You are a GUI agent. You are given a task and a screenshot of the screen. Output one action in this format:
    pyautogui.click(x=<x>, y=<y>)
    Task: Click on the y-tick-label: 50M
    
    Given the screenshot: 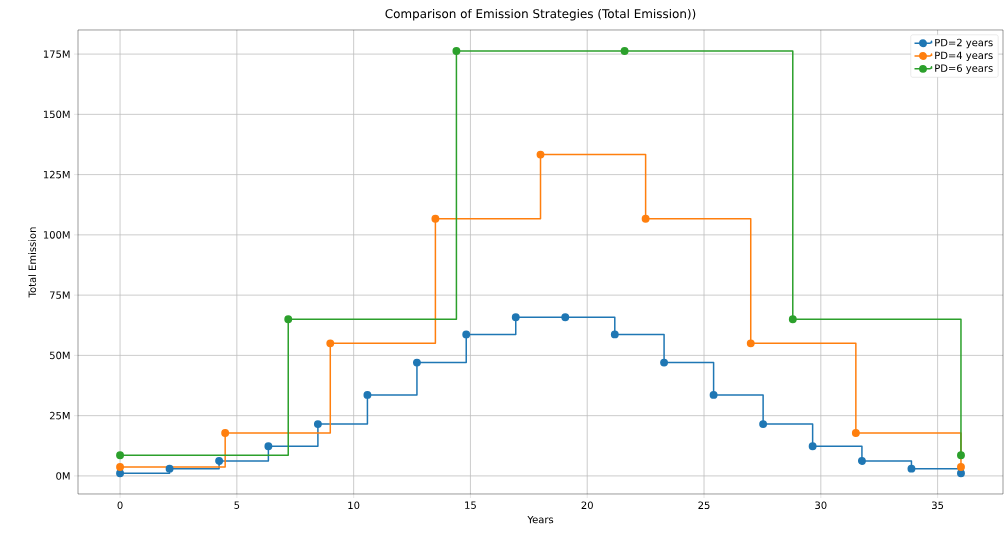 What is the action you would take?
    pyautogui.click(x=59, y=355)
    